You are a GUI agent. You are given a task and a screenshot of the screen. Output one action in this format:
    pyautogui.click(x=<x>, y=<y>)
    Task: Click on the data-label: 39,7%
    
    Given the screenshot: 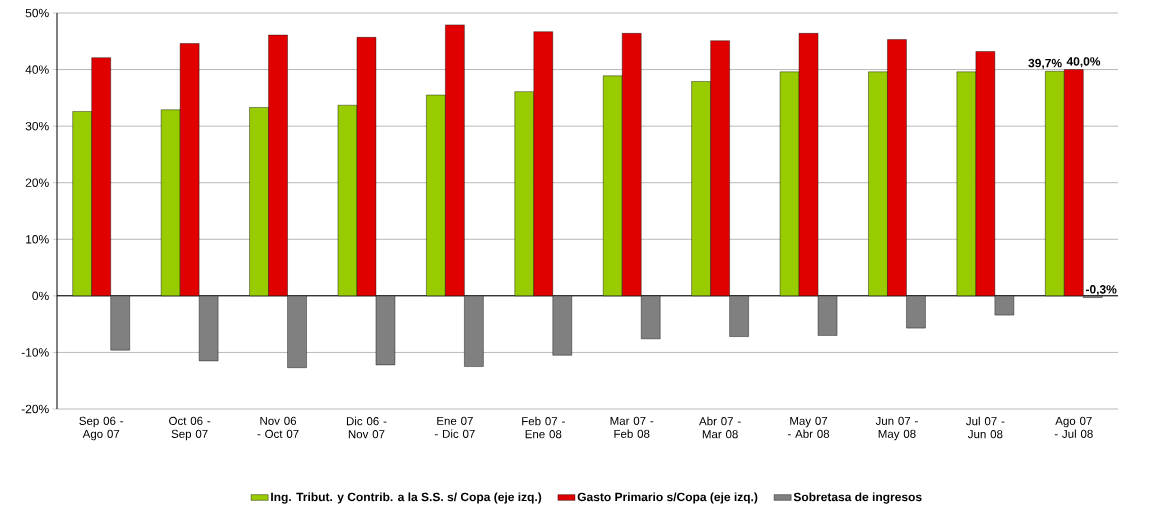 What is the action you would take?
    pyautogui.click(x=1045, y=64)
    